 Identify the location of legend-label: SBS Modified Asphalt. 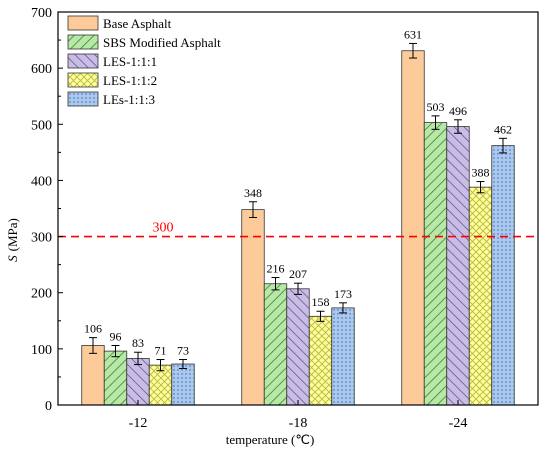
(162, 42).